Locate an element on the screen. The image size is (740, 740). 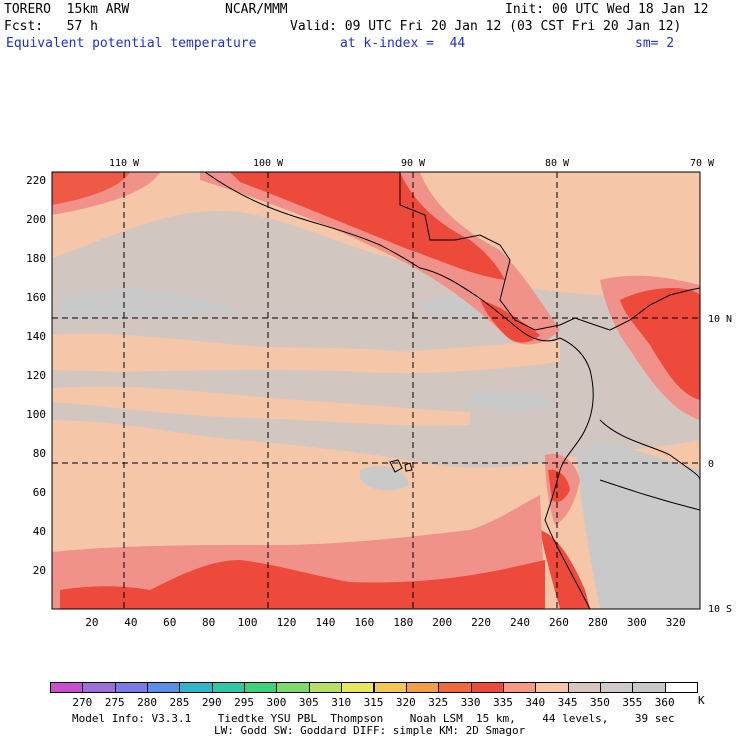
y-tick-label: 180 is located at coordinates (36, 258).